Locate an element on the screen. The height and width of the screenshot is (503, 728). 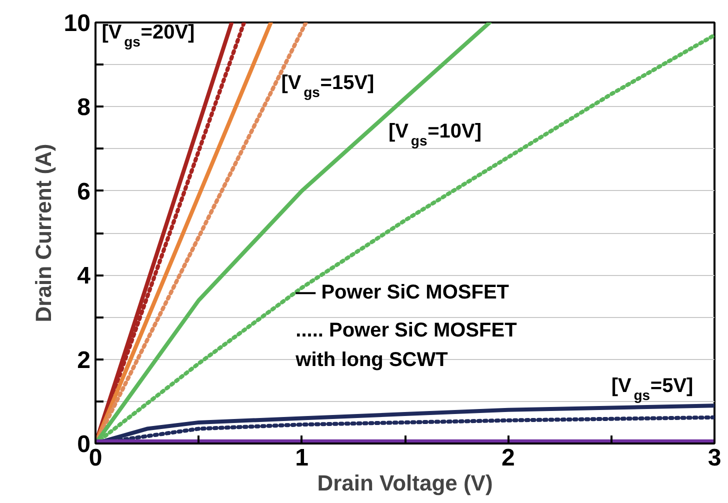
x-tick-label: 2 is located at coordinates (508, 458).